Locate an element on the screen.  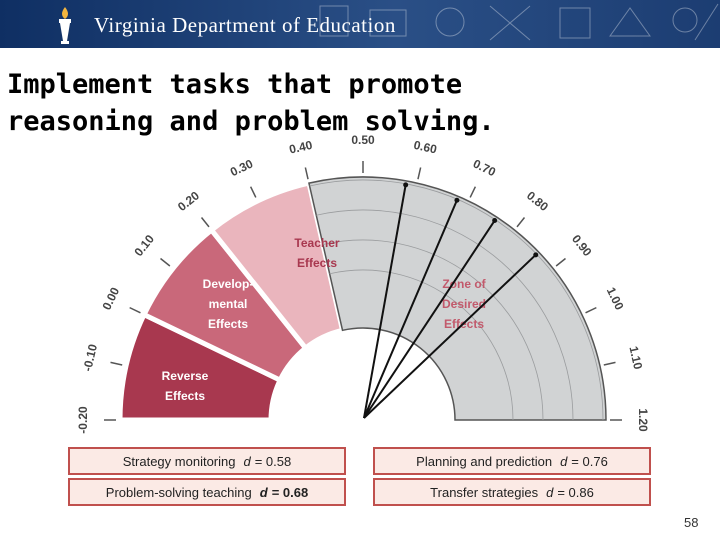
gauge-tick-label: 0.60 is located at coordinates (425, 147).